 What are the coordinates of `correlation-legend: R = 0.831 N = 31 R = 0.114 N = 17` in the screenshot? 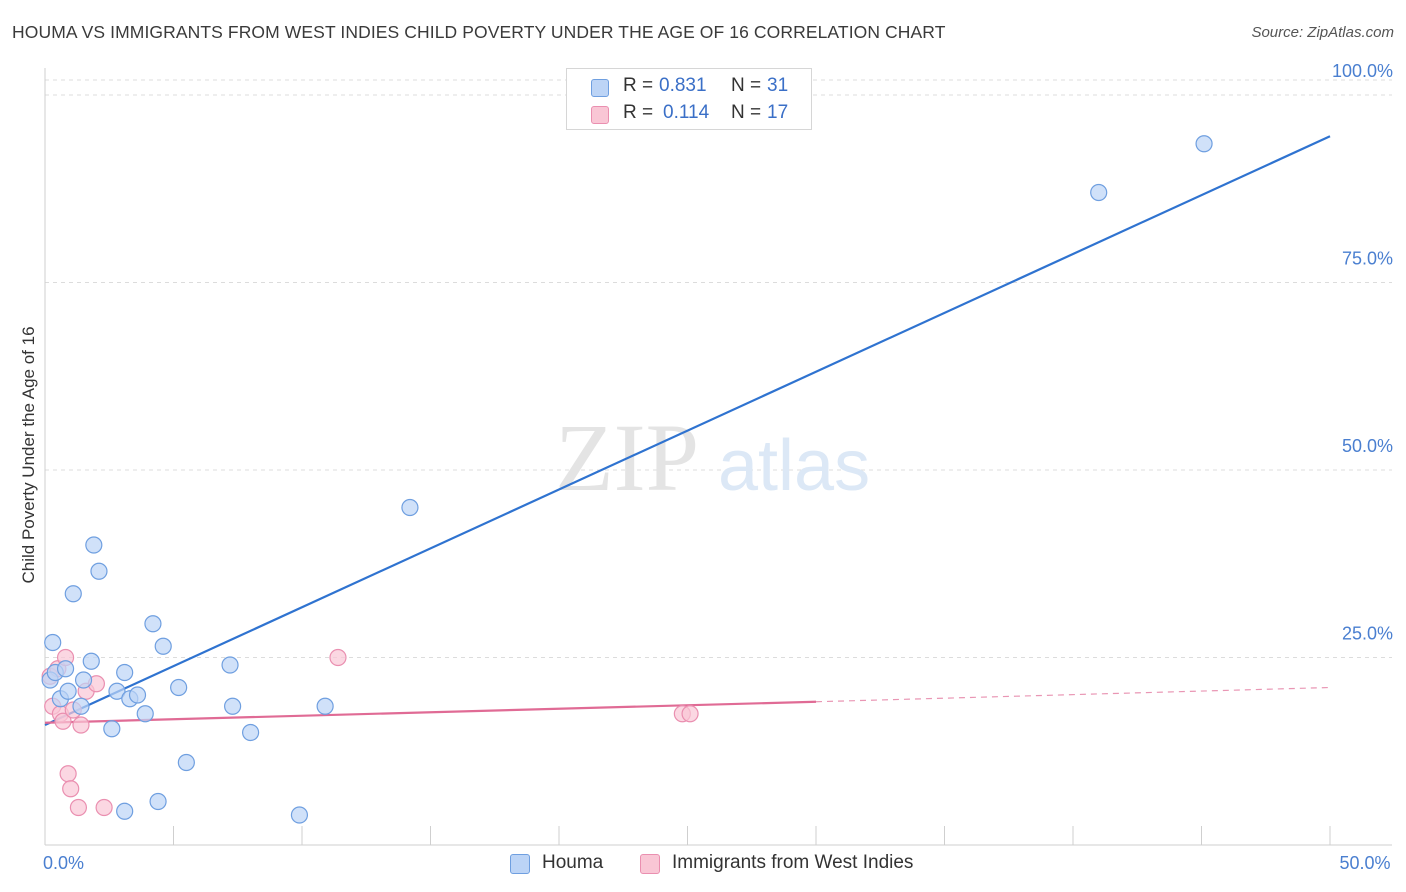 It's located at (689, 99).